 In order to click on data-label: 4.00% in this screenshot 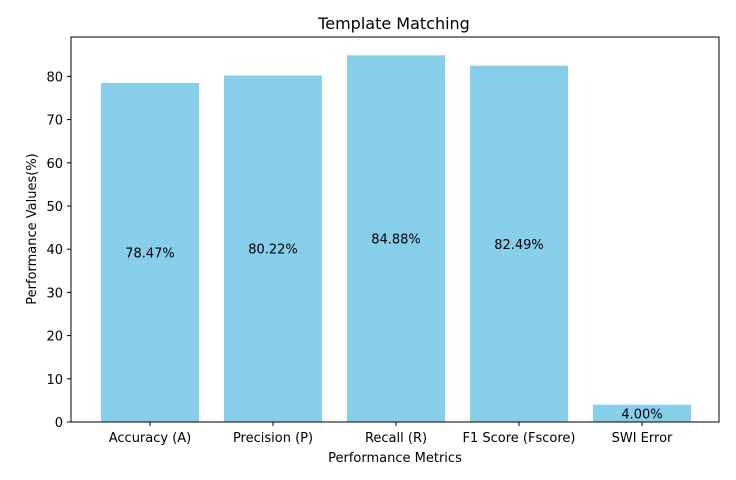, I will do `click(641, 414)`.